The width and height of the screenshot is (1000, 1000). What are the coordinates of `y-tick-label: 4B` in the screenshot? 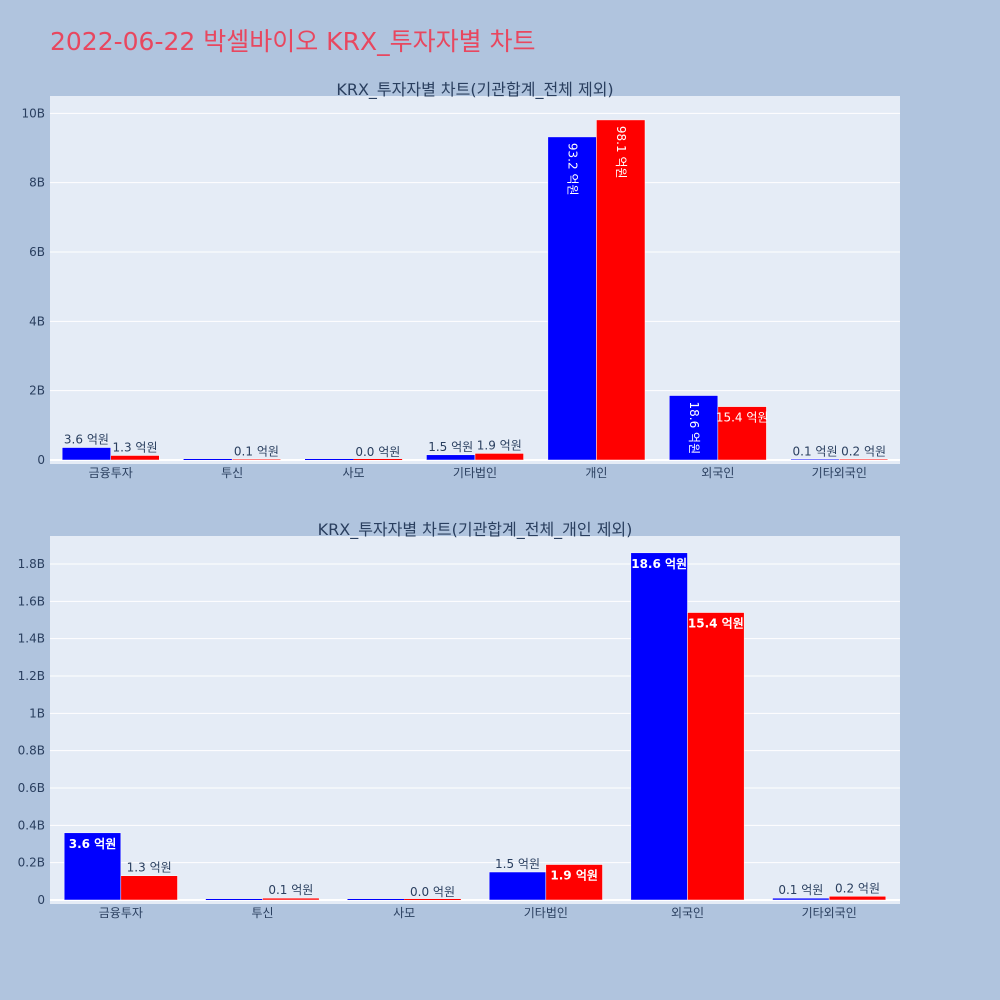 It's located at (37, 321).